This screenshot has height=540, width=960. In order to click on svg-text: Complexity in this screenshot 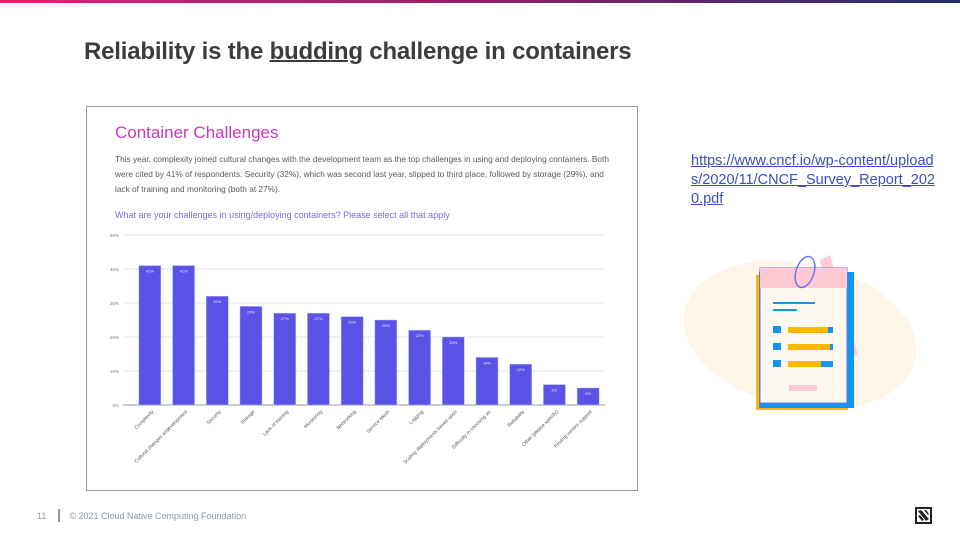, I will do `click(145, 420)`.